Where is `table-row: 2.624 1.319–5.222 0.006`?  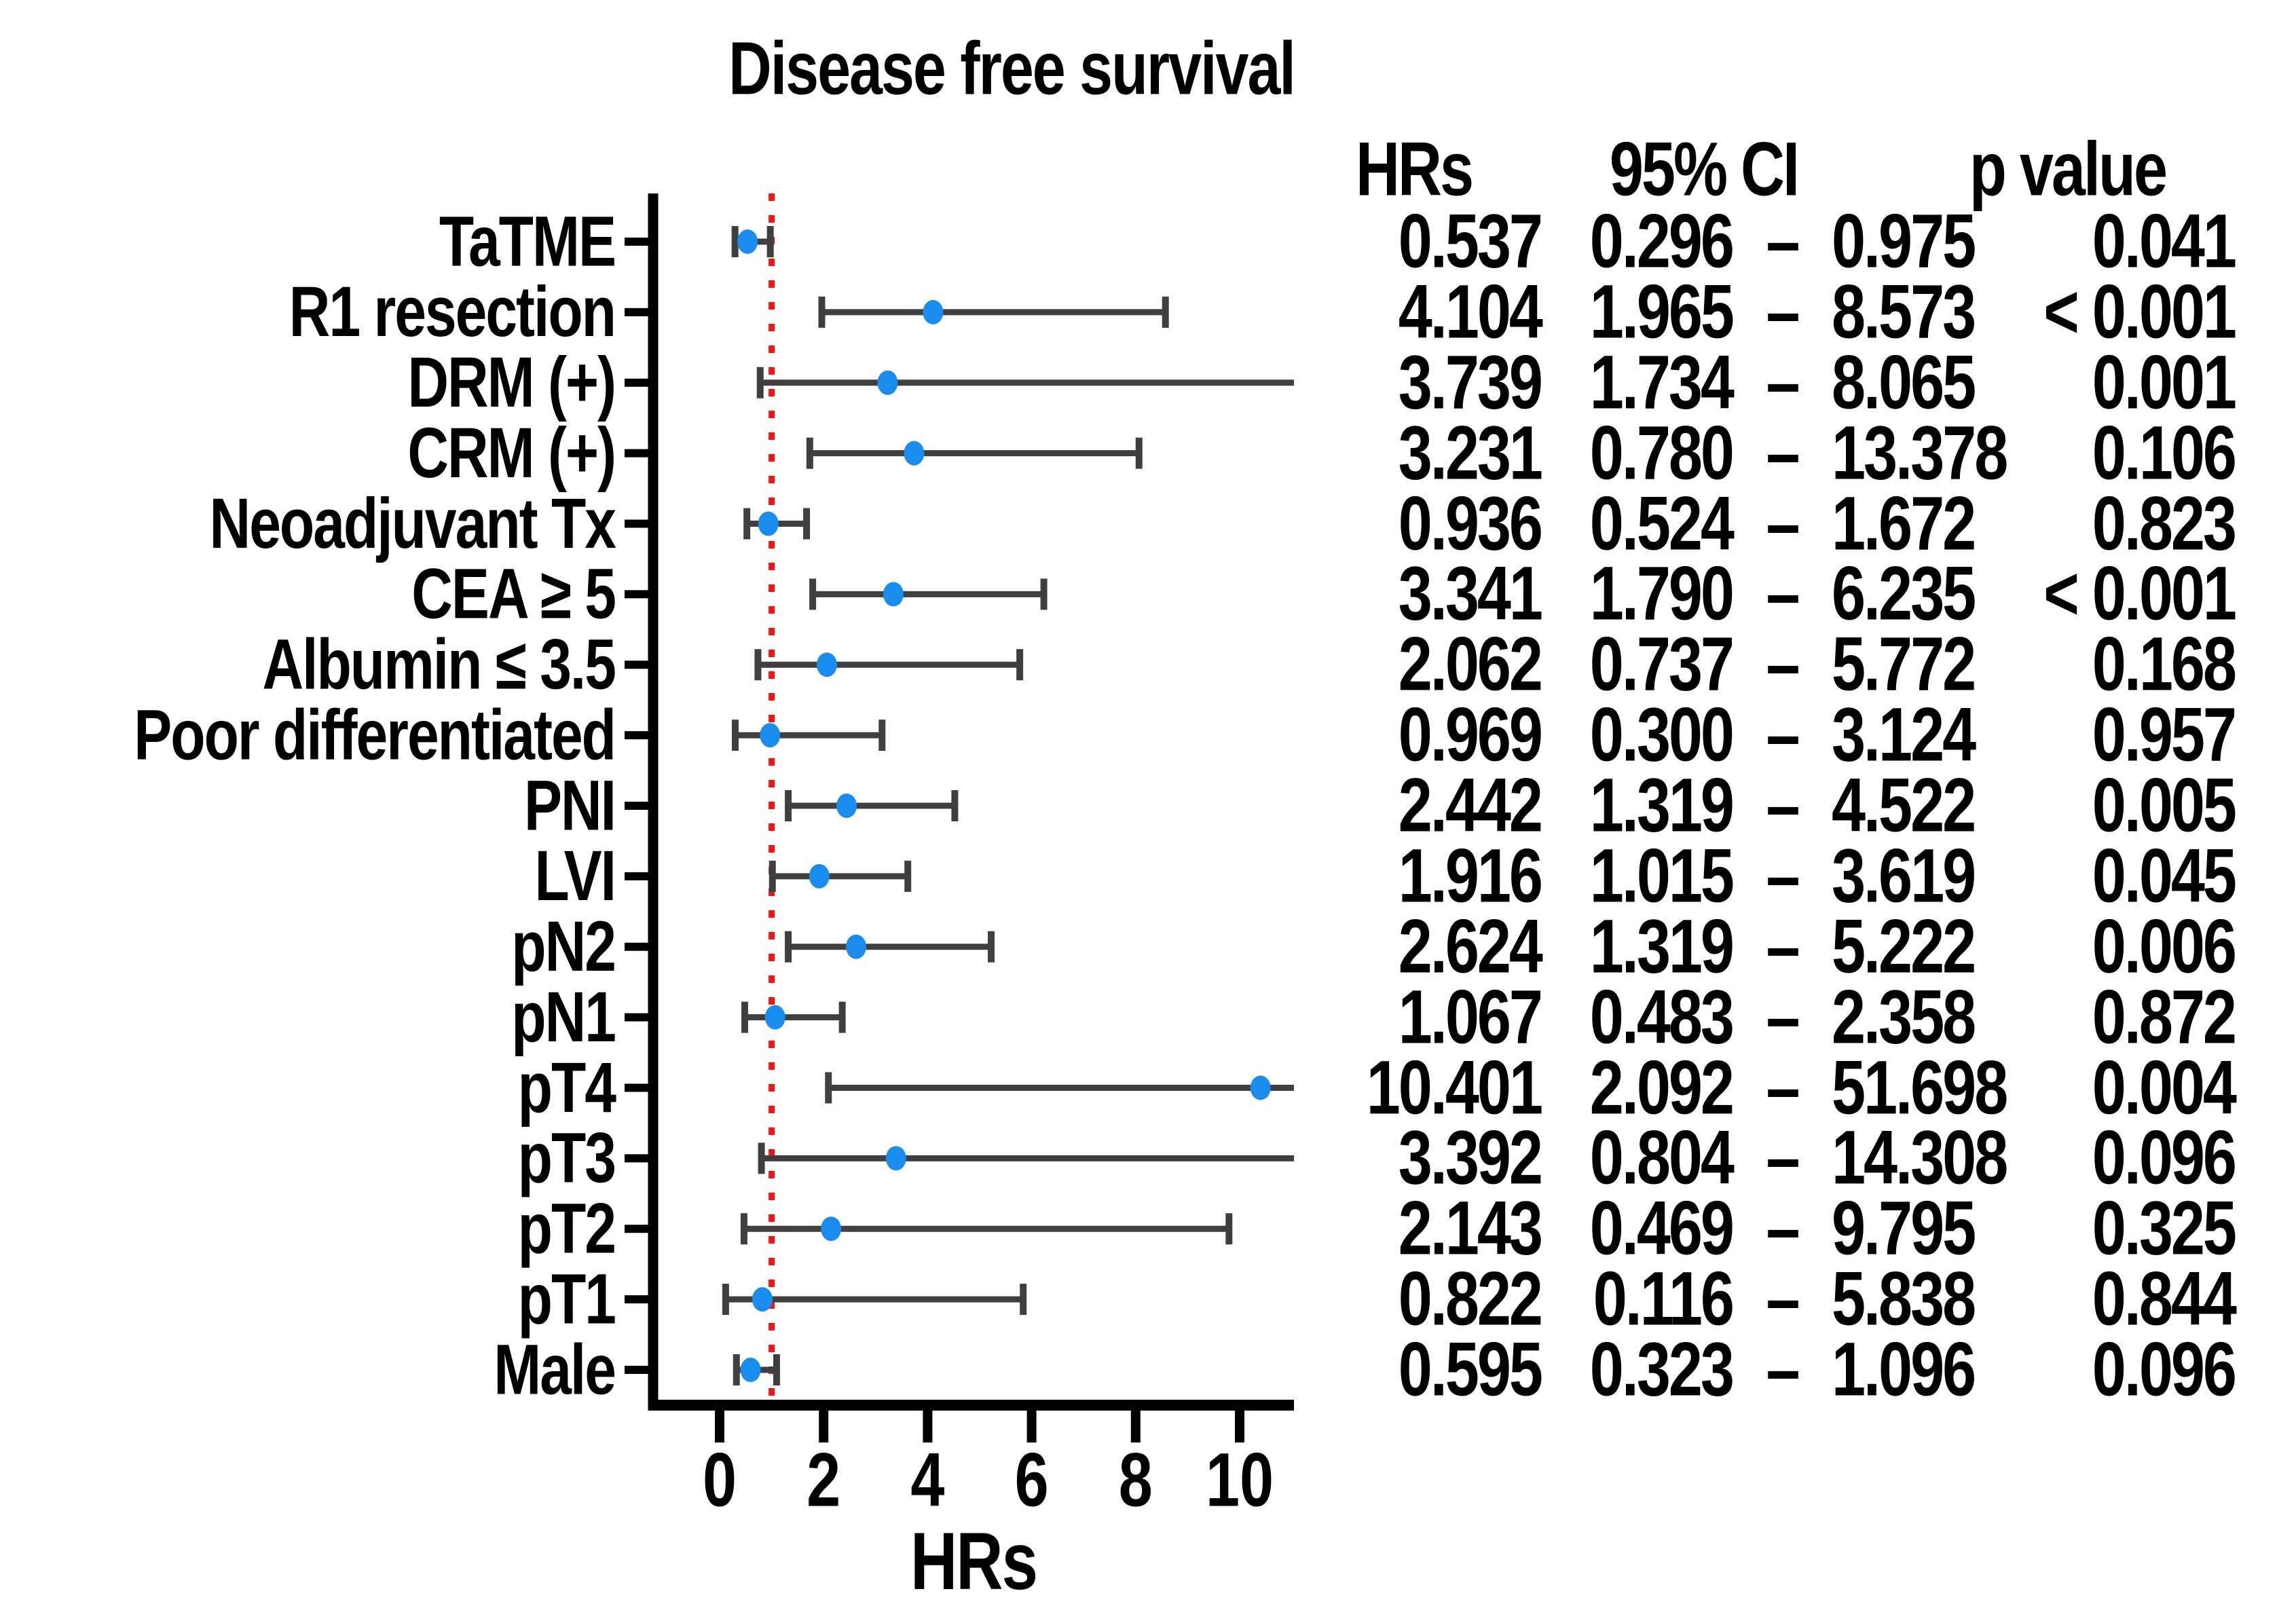
table-row: 2.624 1.319–5.222 0.006 is located at coordinates (1782, 947).